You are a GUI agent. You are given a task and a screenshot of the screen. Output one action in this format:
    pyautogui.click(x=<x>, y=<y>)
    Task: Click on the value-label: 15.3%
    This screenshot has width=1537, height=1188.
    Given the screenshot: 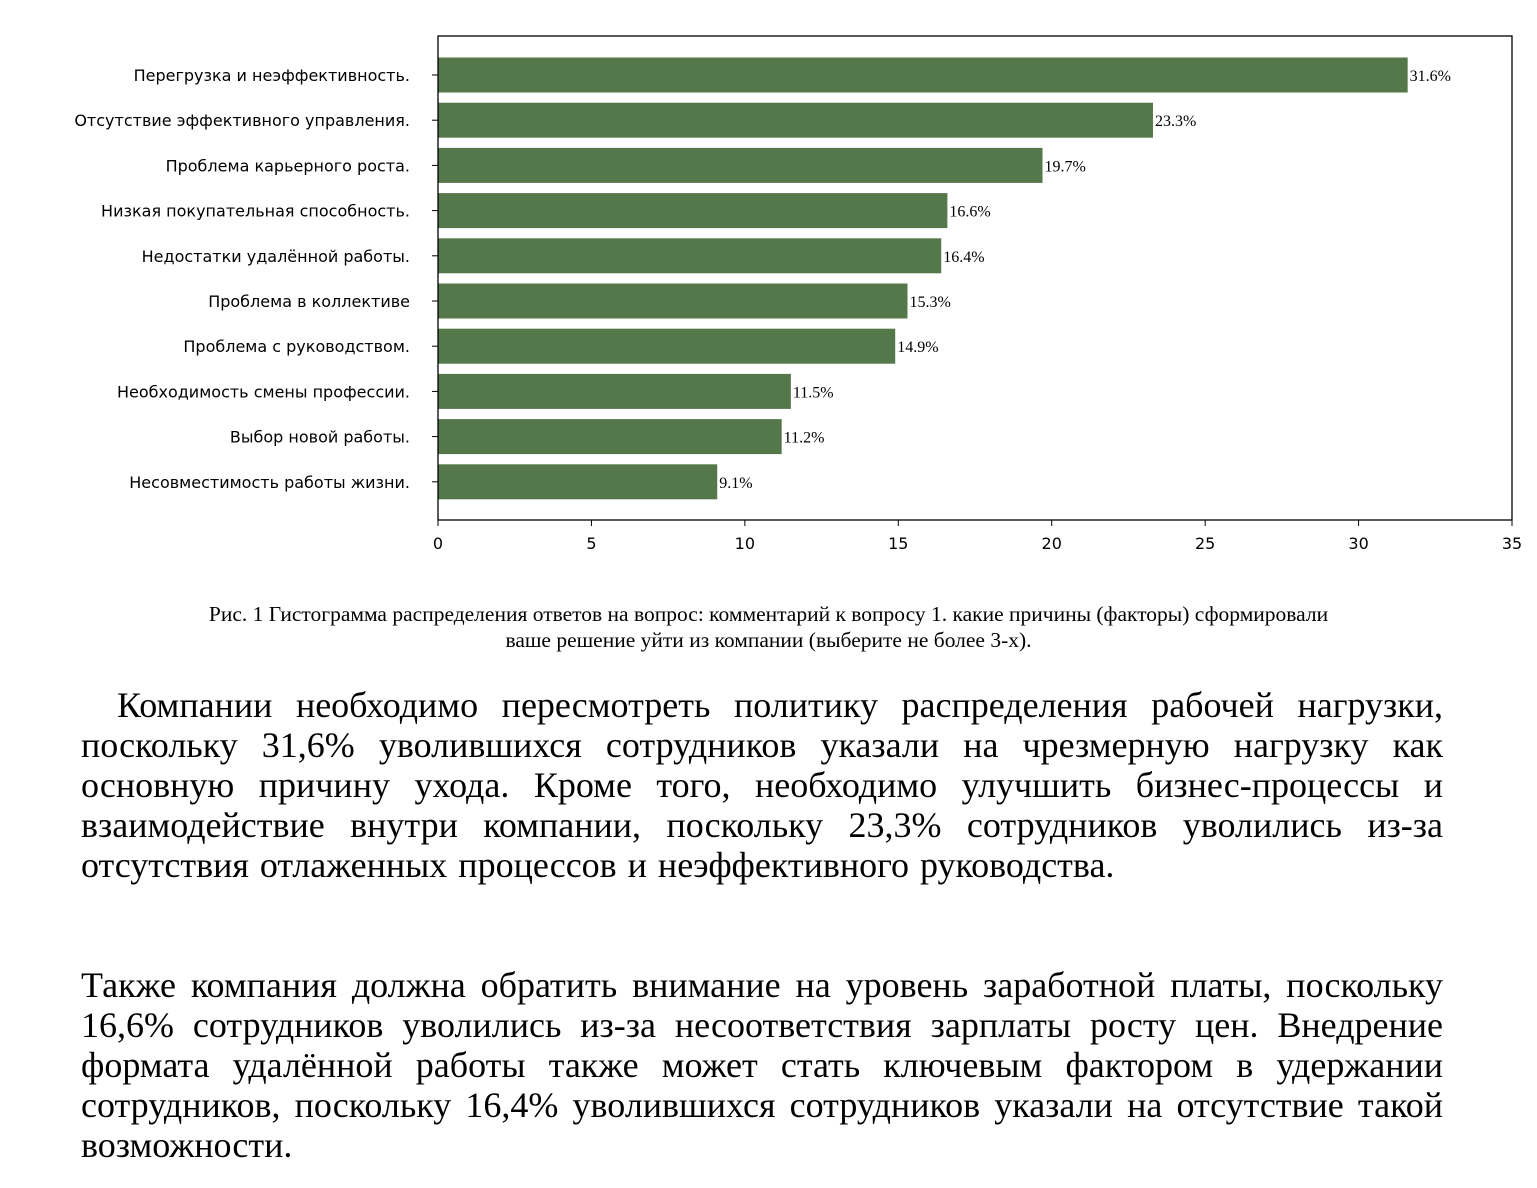 What is the action you would take?
    pyautogui.click(x=929, y=302)
    